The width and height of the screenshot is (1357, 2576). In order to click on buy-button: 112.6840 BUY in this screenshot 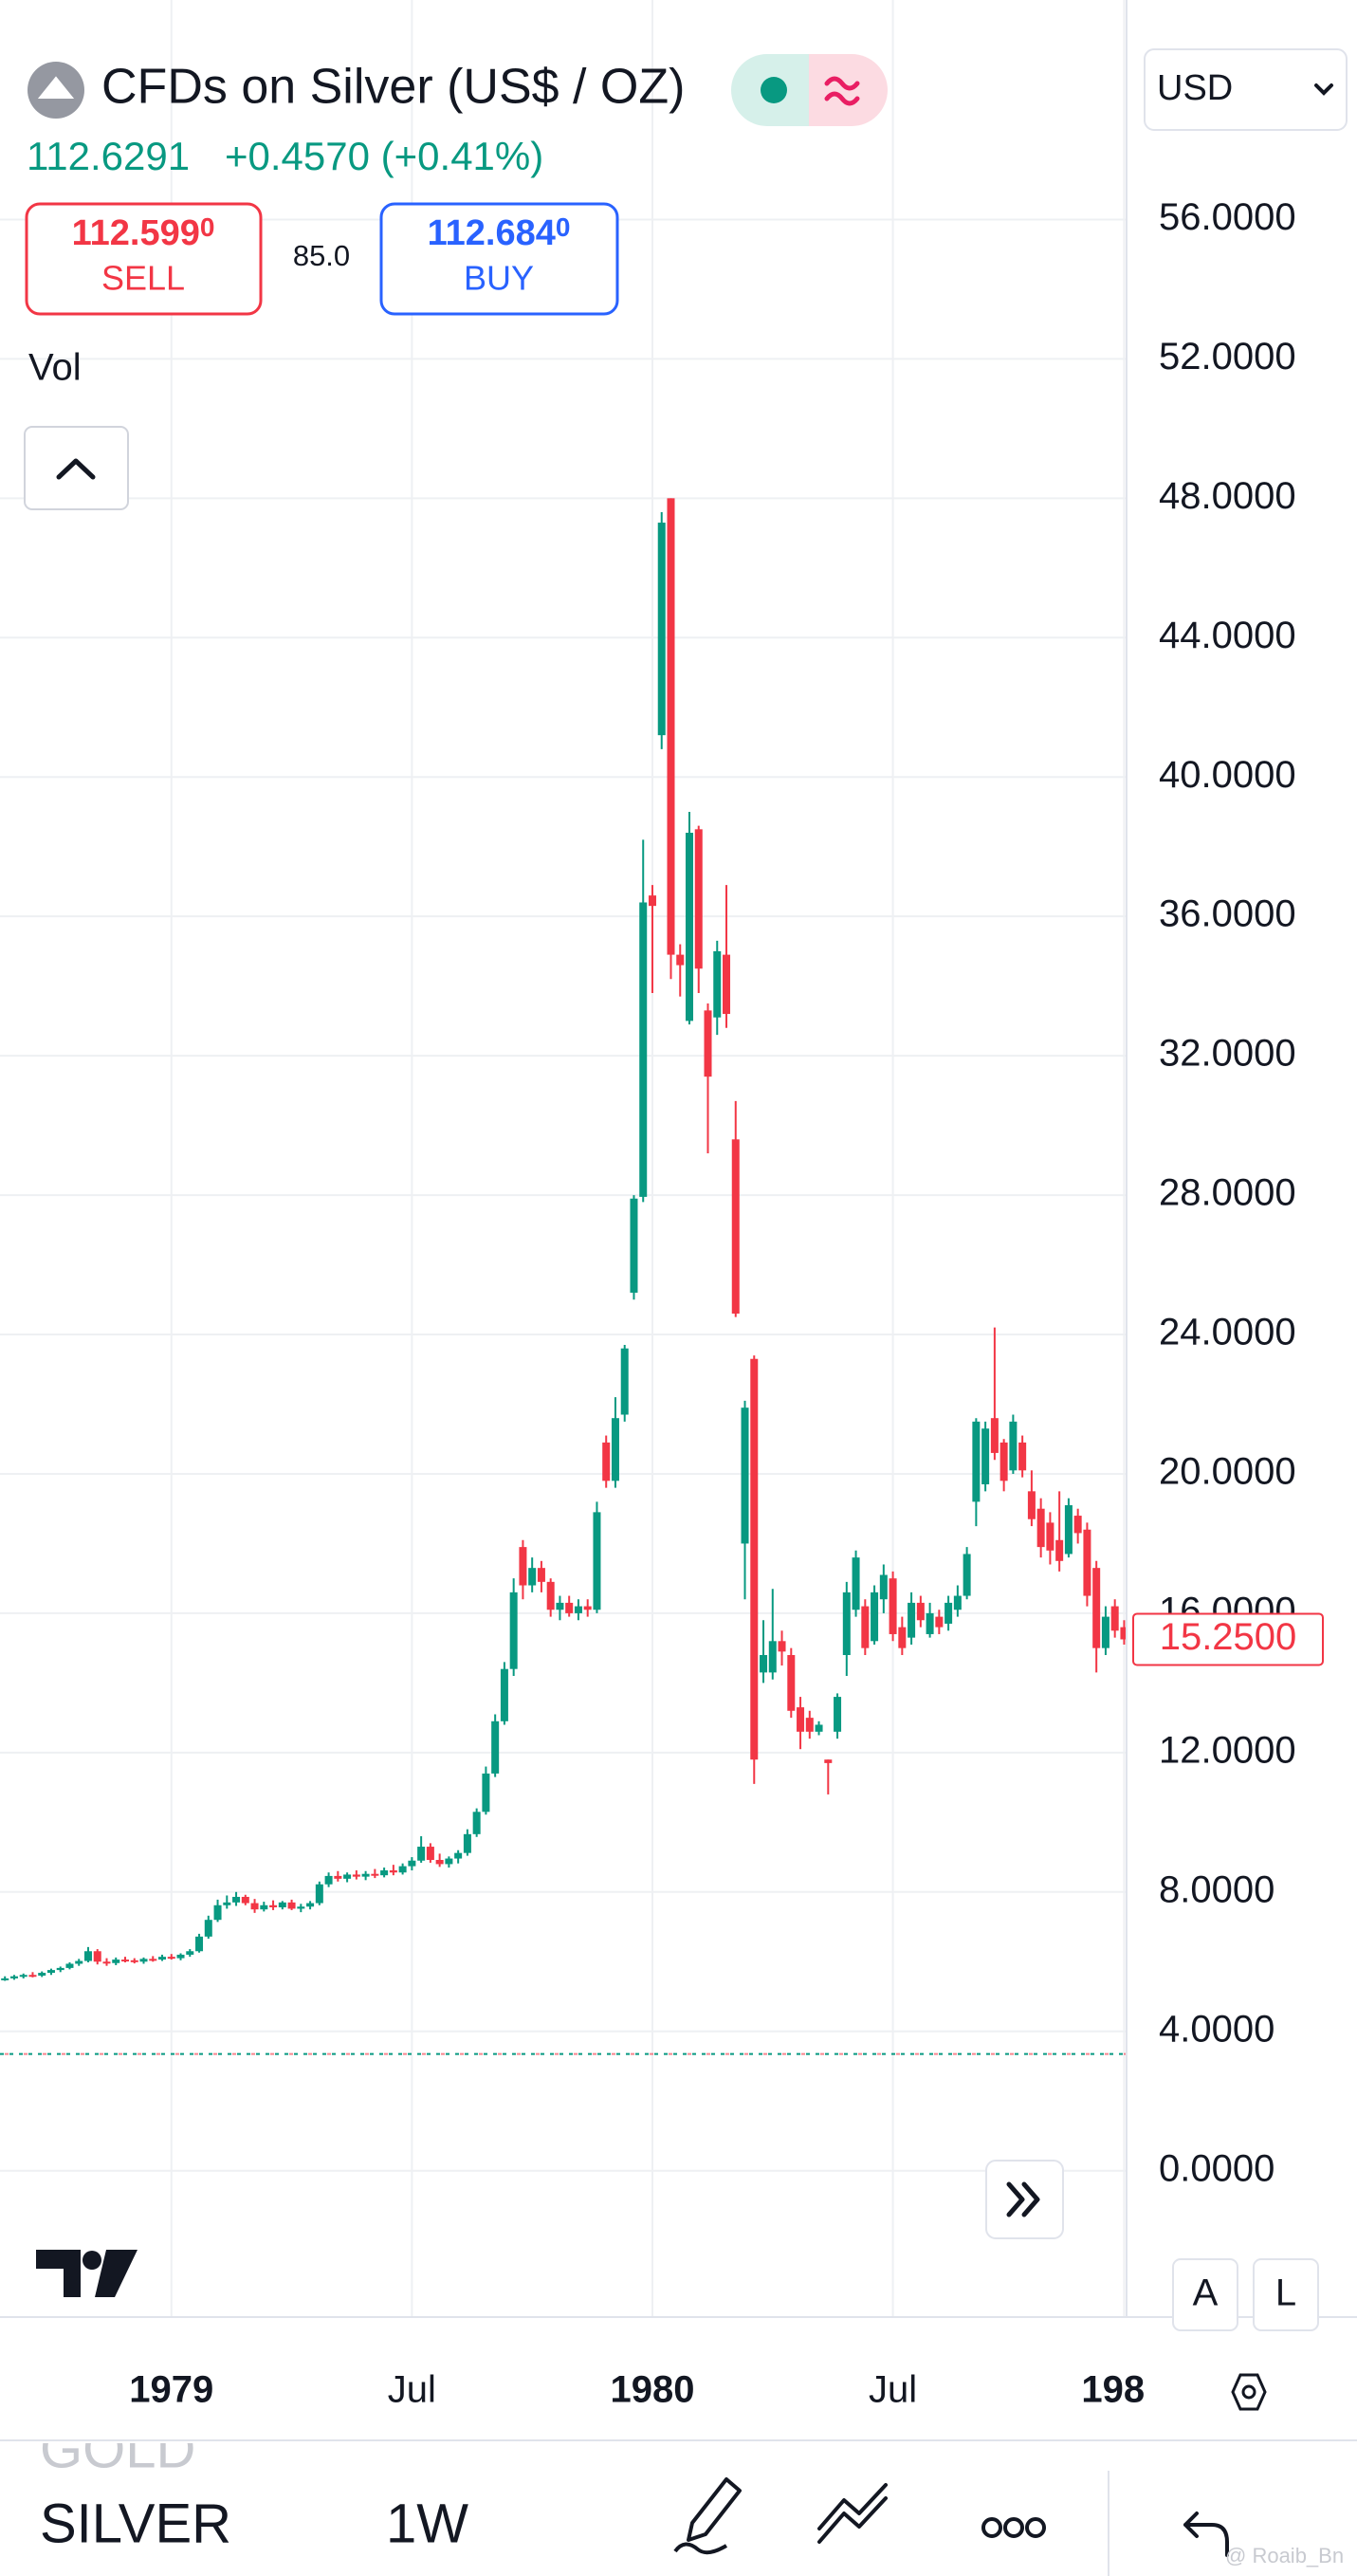, I will do `click(499, 259)`.